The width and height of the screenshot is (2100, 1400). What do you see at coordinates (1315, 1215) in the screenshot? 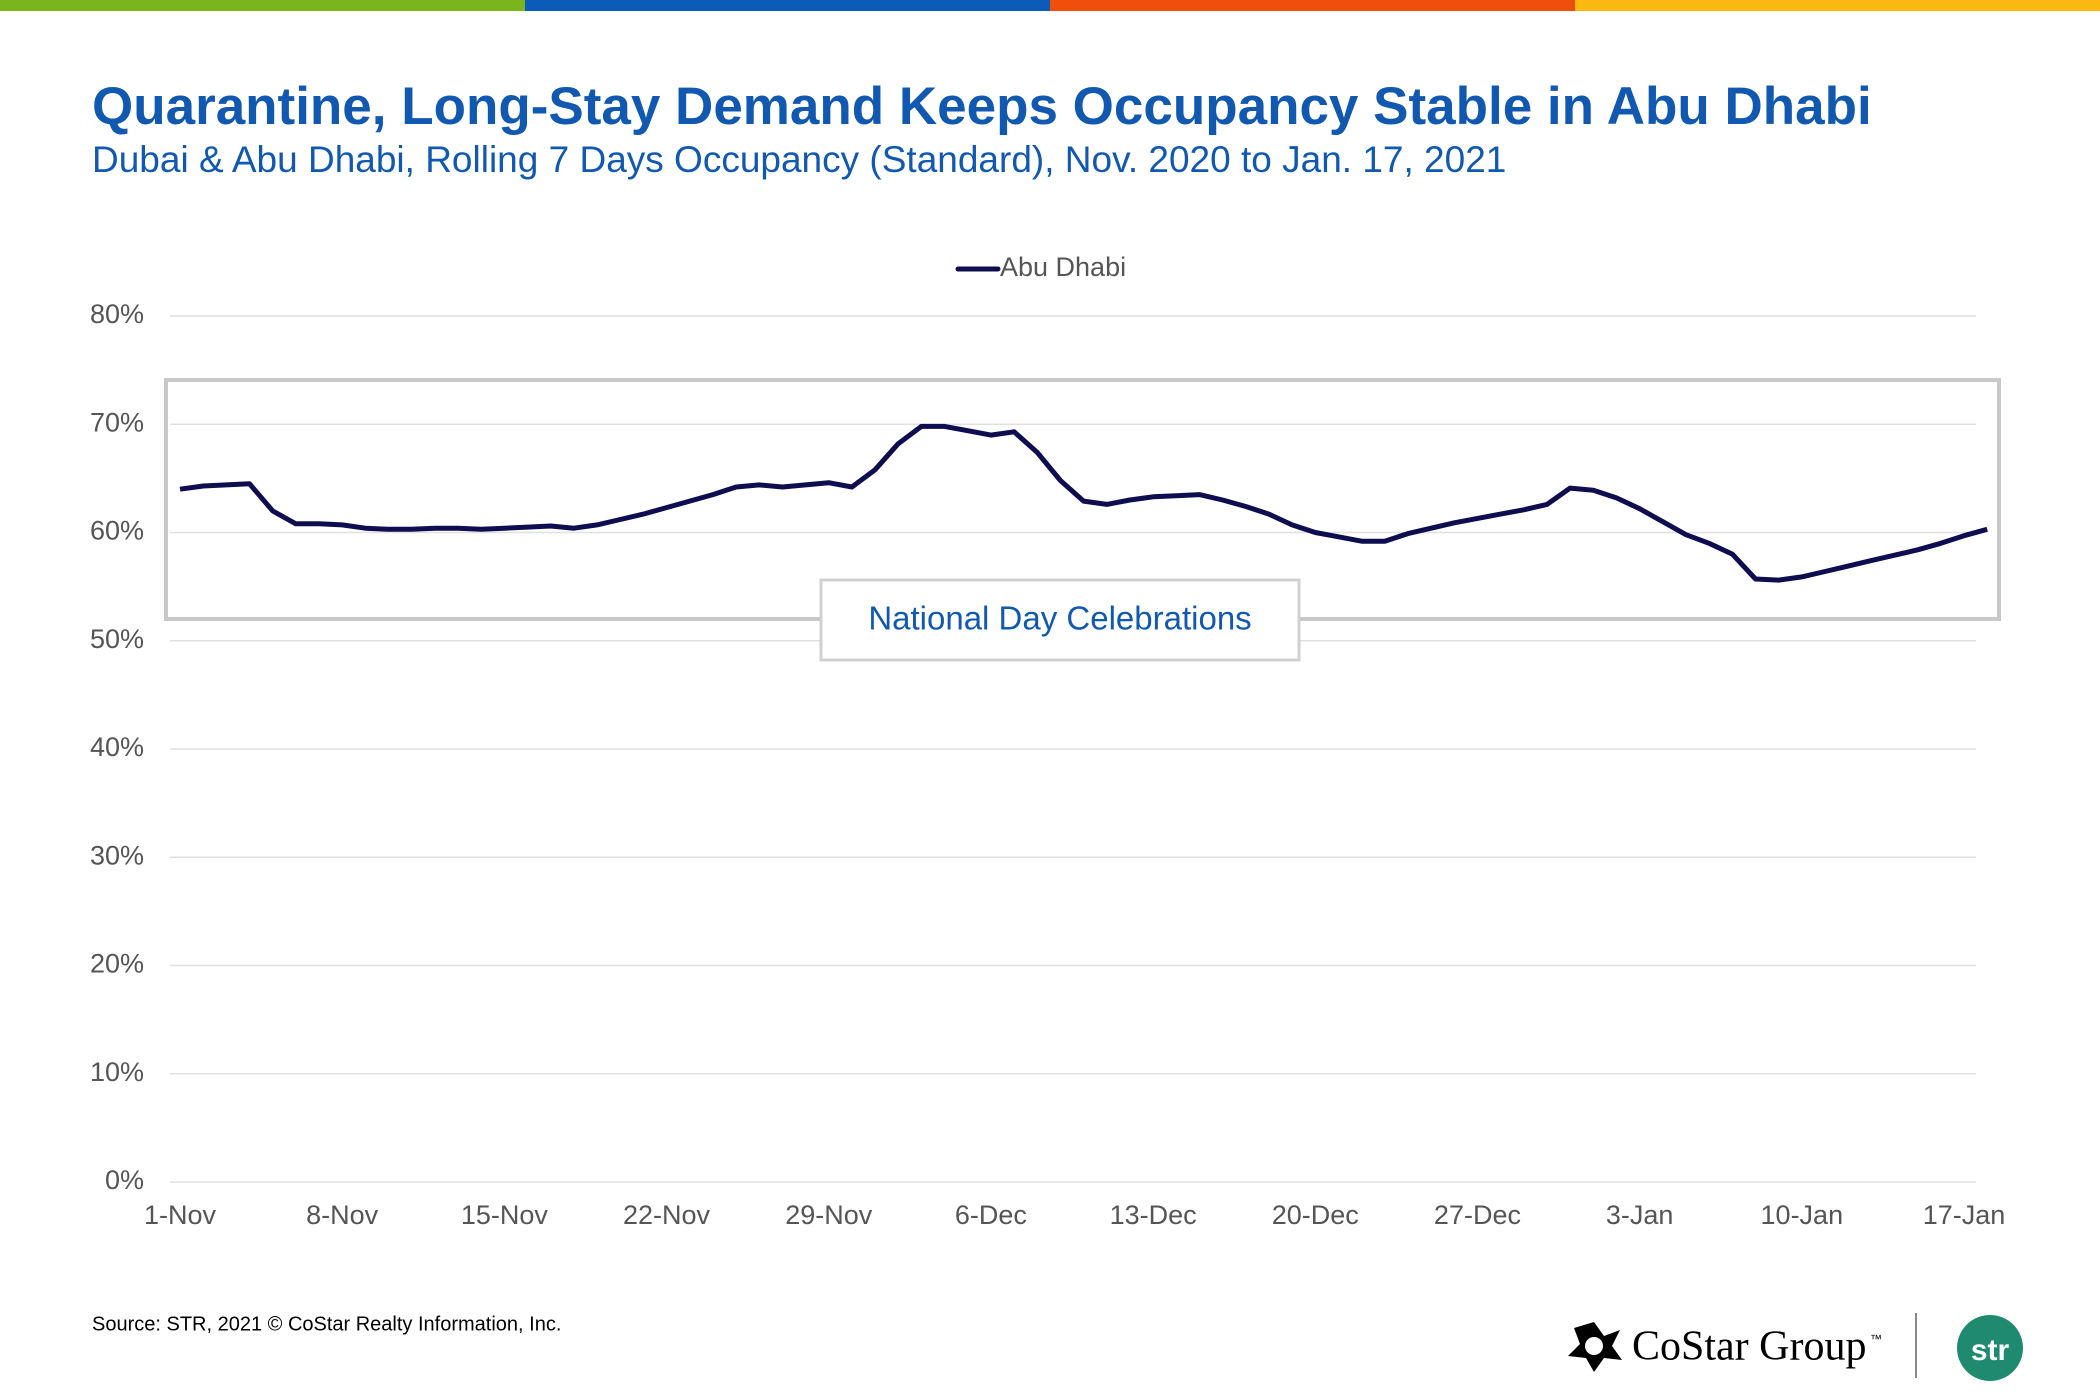
I see `x-tick-label: 20-Dec` at bounding box center [1315, 1215].